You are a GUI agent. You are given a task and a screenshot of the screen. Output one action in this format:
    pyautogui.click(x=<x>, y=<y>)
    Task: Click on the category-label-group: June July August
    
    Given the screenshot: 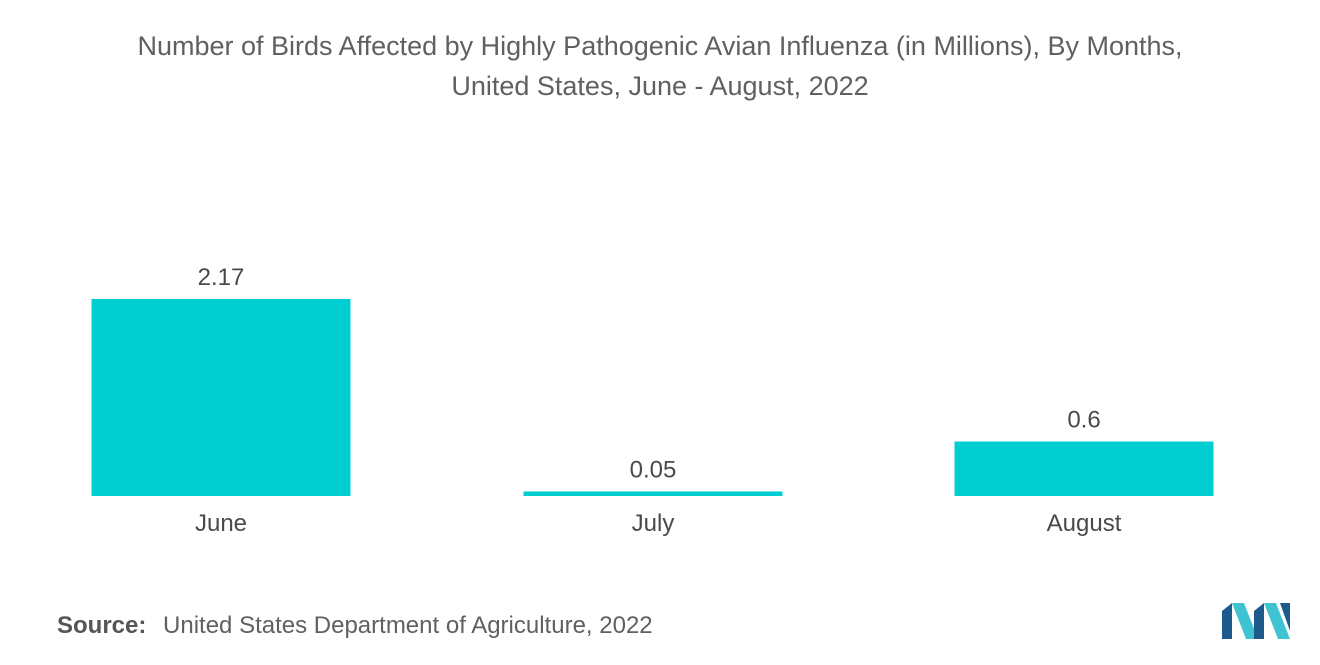 What is the action you would take?
    pyautogui.click(x=658, y=523)
    